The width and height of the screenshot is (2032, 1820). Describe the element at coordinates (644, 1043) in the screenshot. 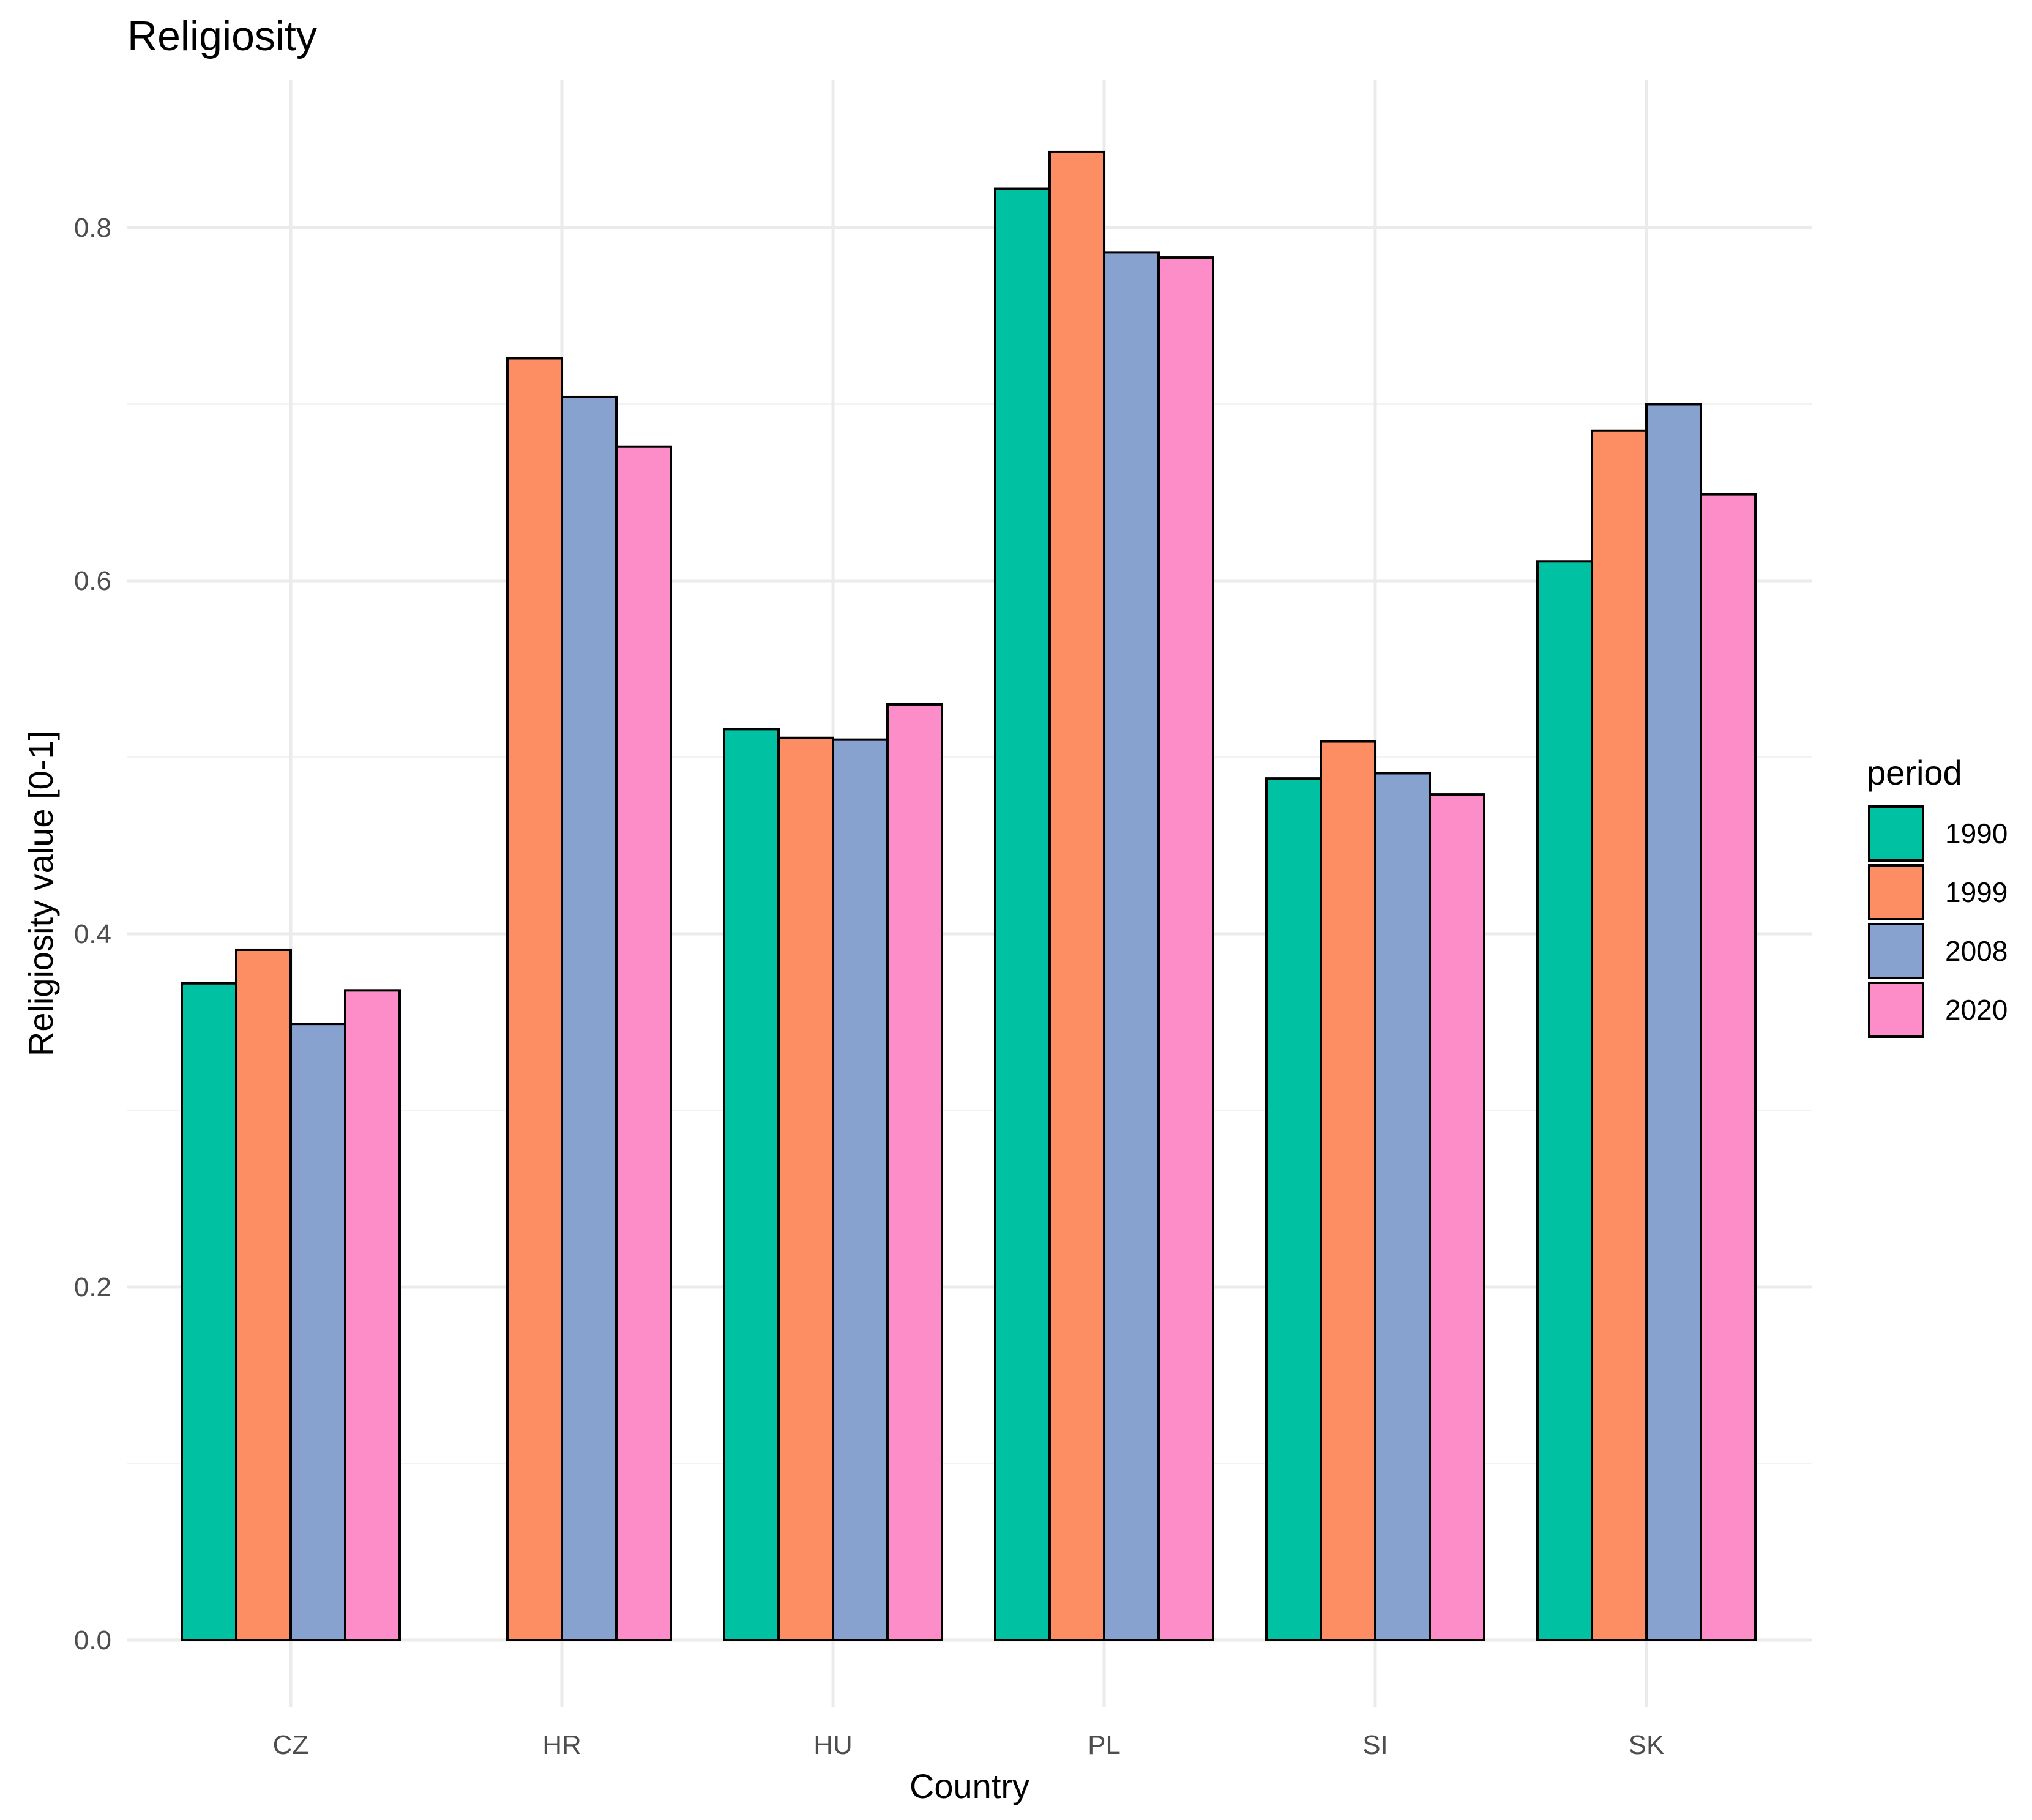

I see `bar-hr-2020` at that location.